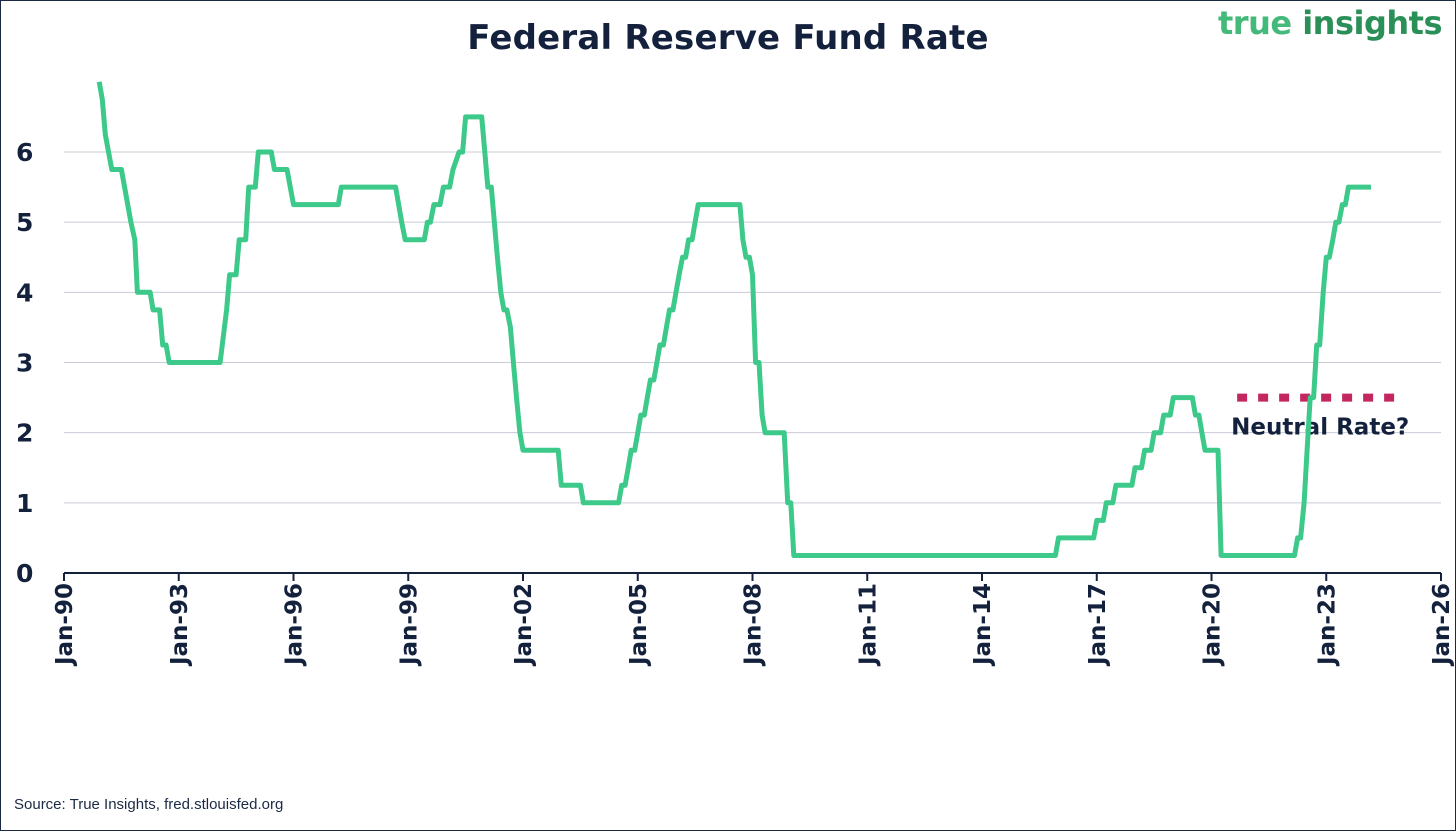 This screenshot has height=831, width=1456. What do you see at coordinates (524, 625) in the screenshot?
I see `x-tick-label-4: Jan-02` at bounding box center [524, 625].